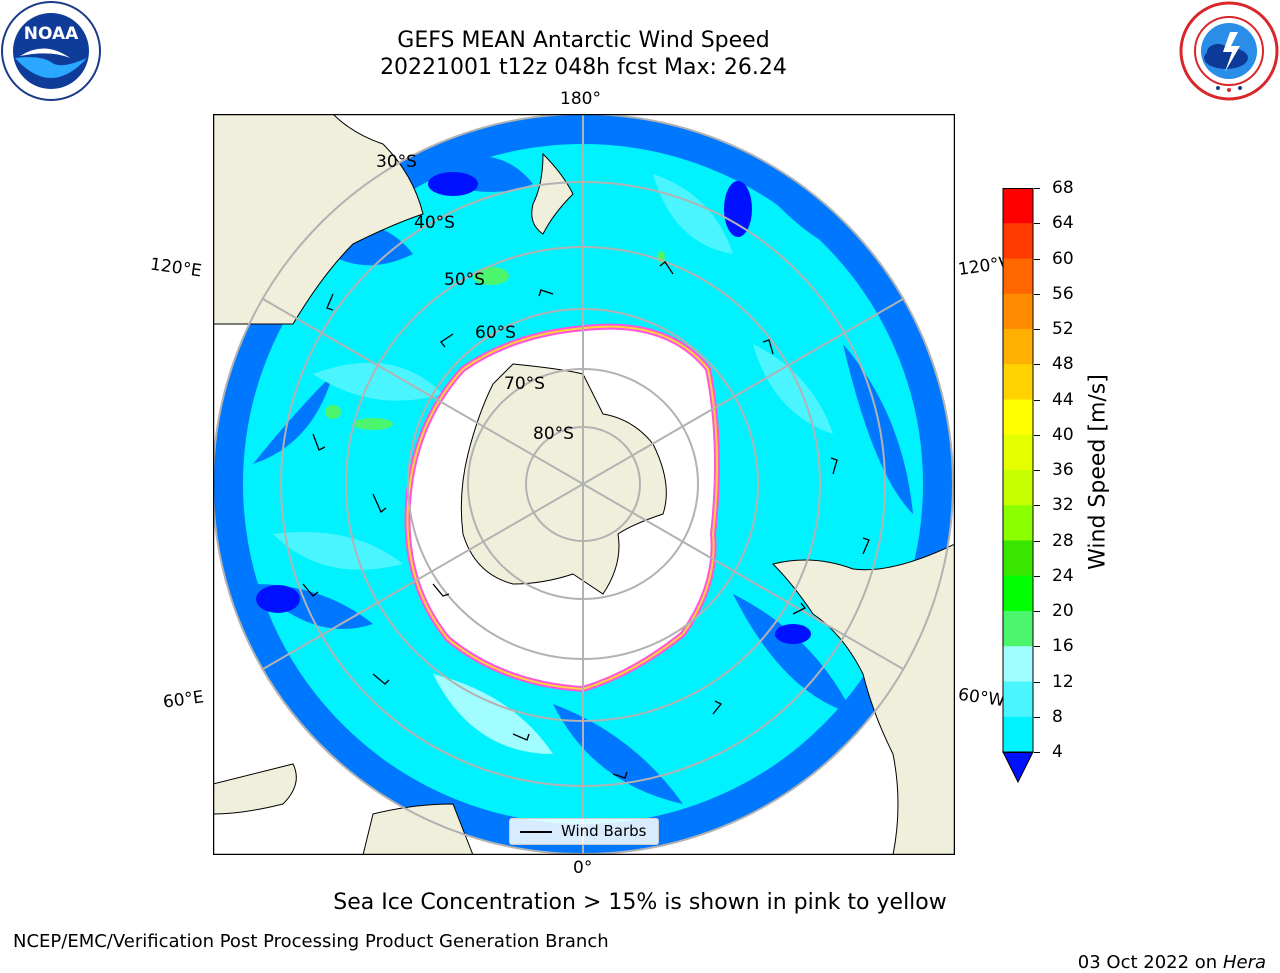 The width and height of the screenshot is (1280, 973). What do you see at coordinates (536, 832) in the screenshot?
I see `wind-barbs-legend-line` at bounding box center [536, 832].